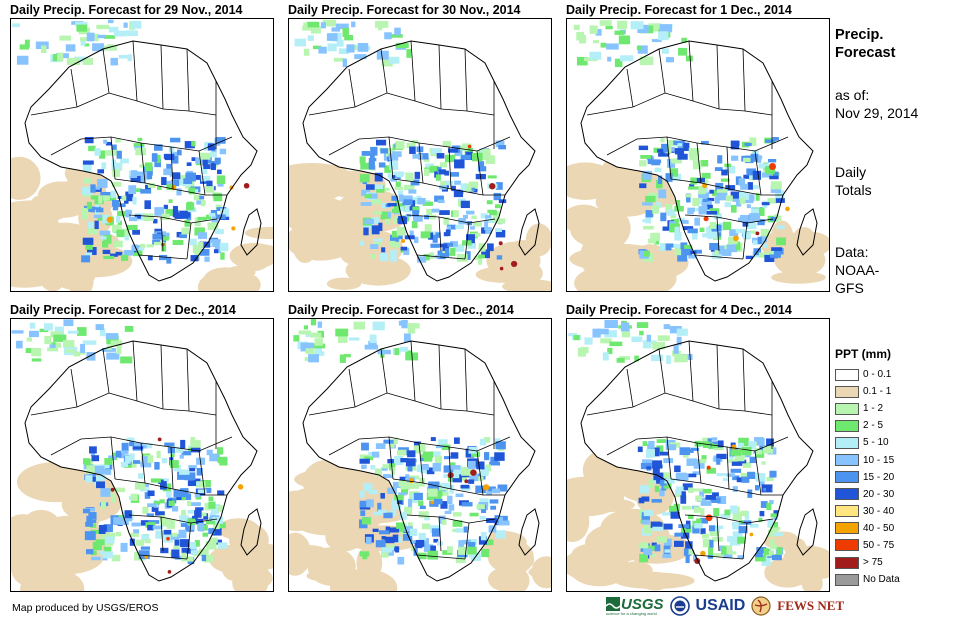 The width and height of the screenshot is (967, 626). I want to click on legend-label: 50 - 75, so click(879, 545).